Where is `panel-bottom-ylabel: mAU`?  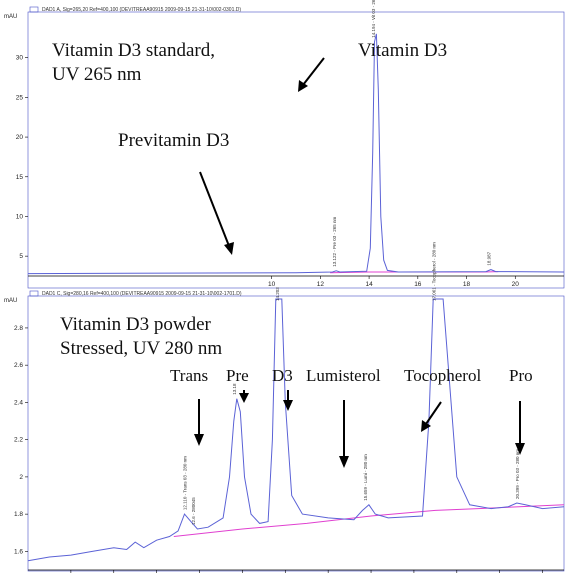
panel-bottom-ylabel: mAU is located at coordinates (10, 301).